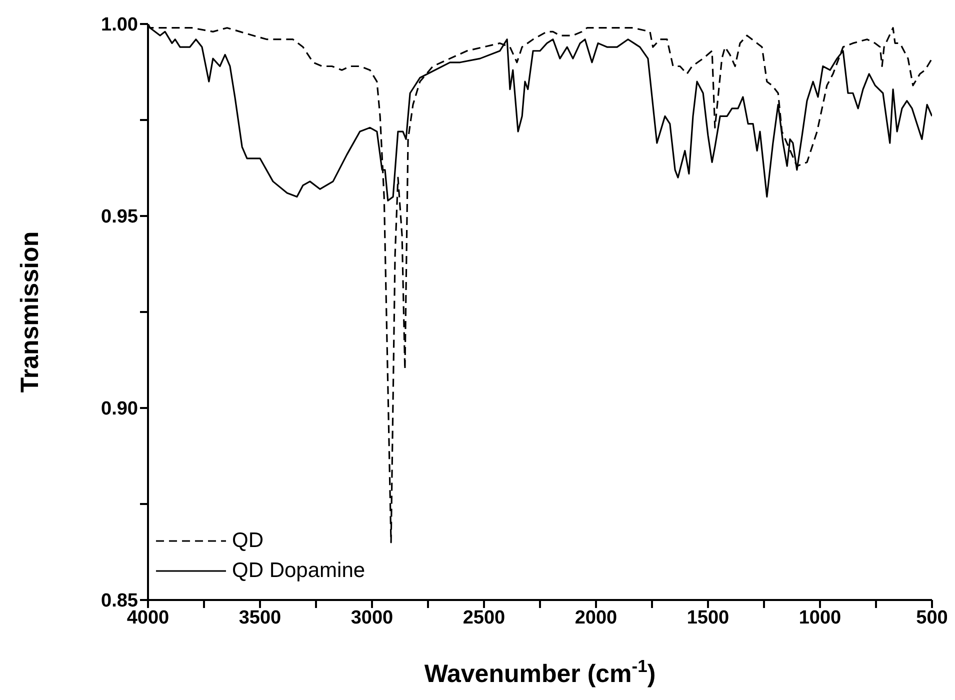  I want to click on x-tick-label: 1500, so click(708, 617).